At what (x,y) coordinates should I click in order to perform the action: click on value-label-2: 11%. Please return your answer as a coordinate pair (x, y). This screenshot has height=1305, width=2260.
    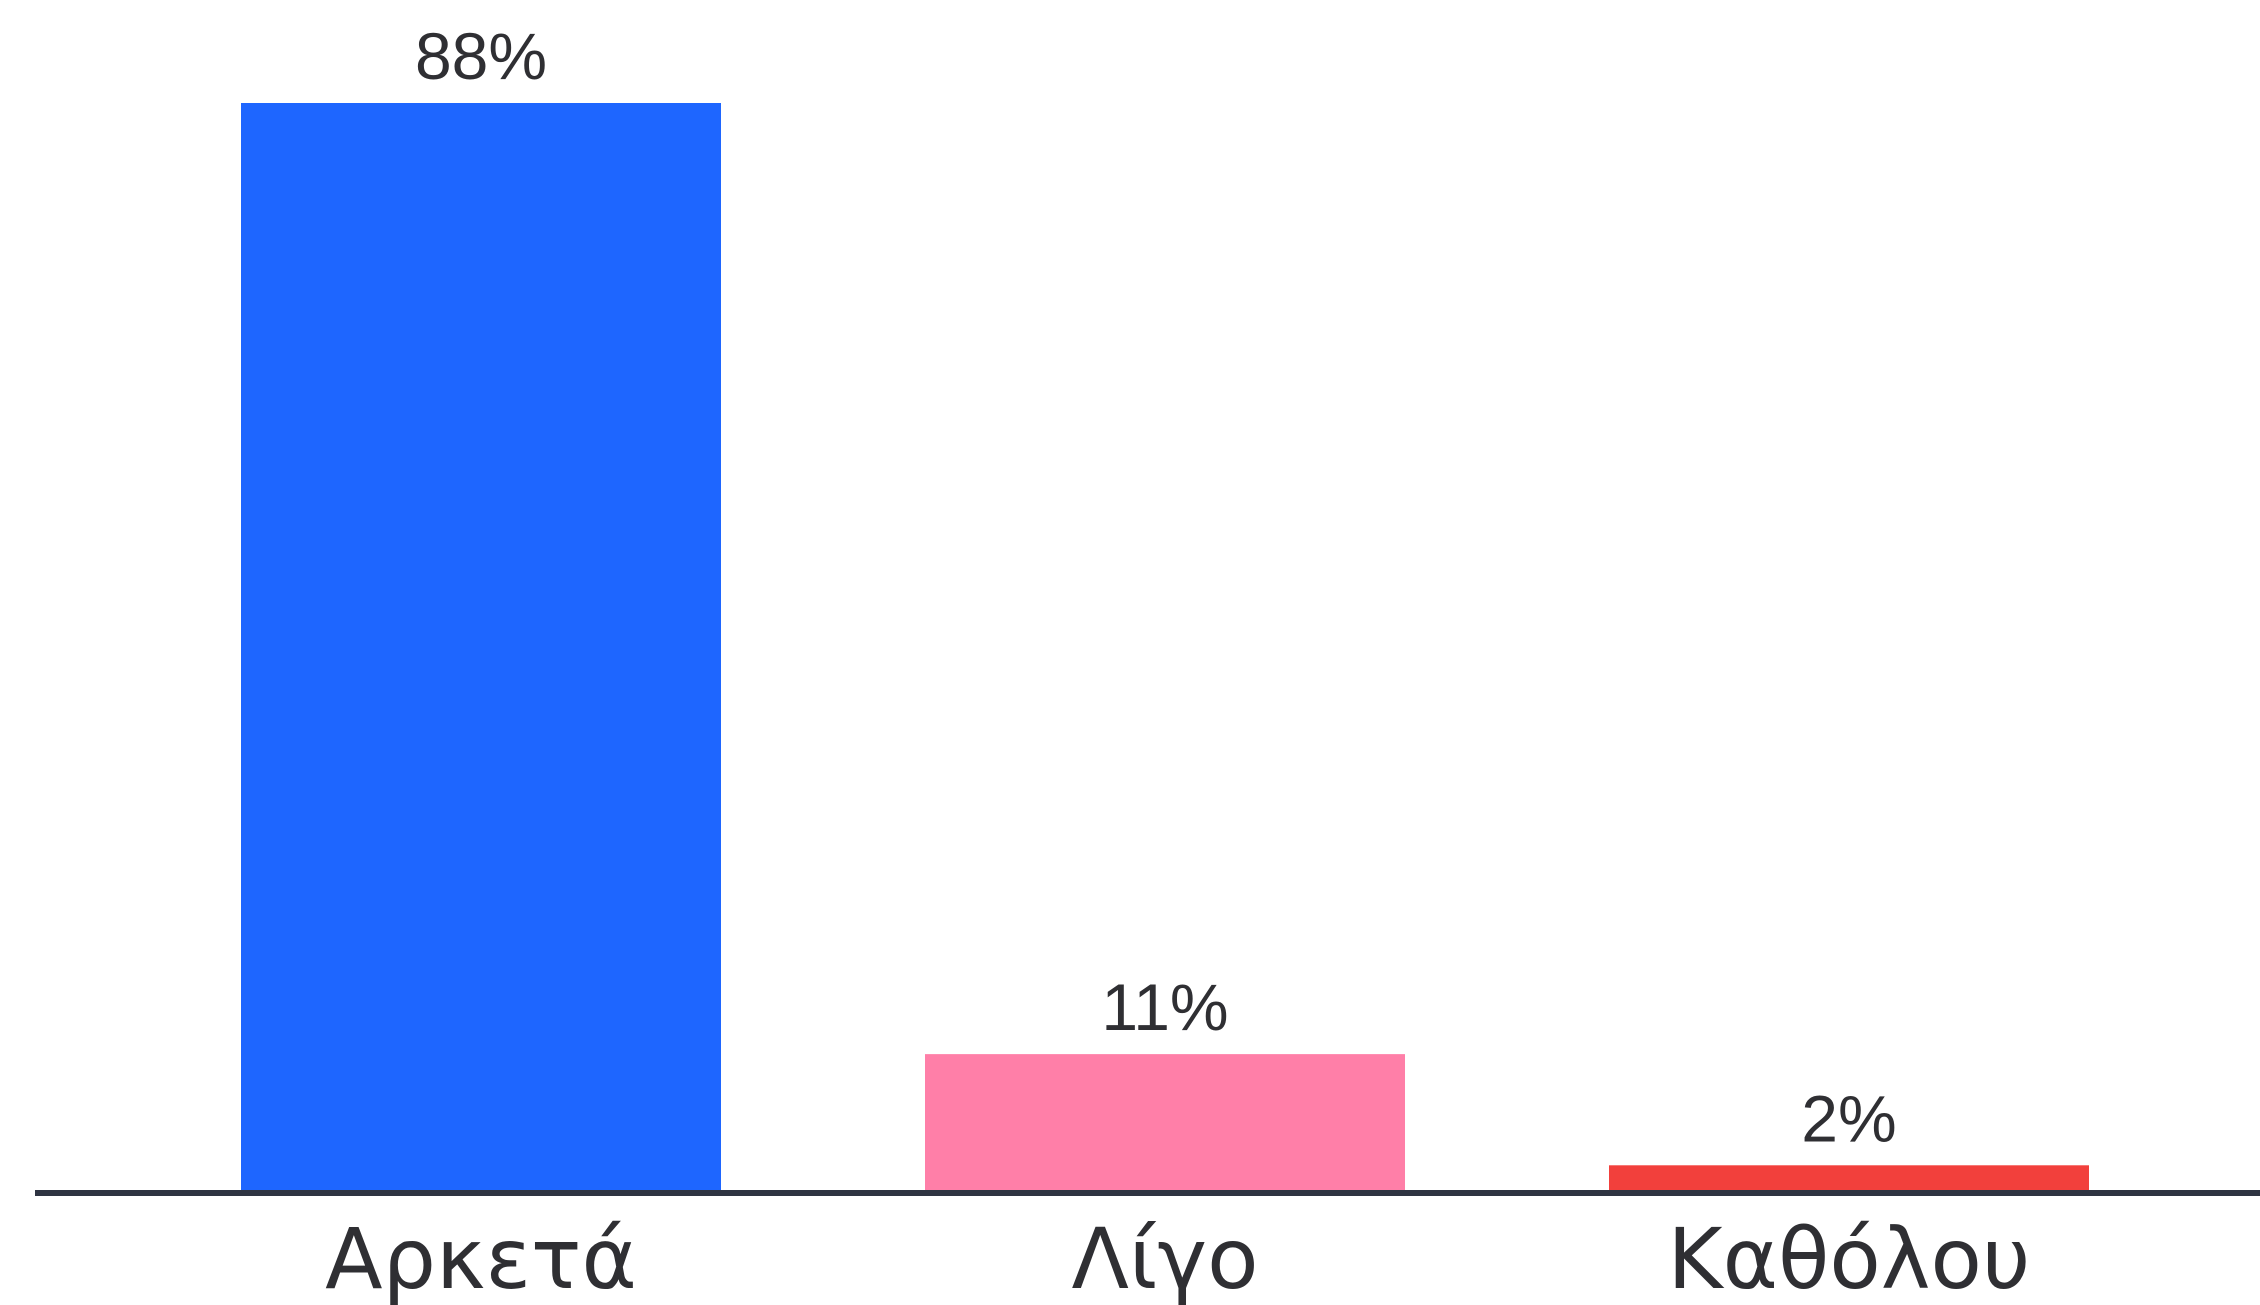
    Looking at the image, I should click on (1164, 1007).